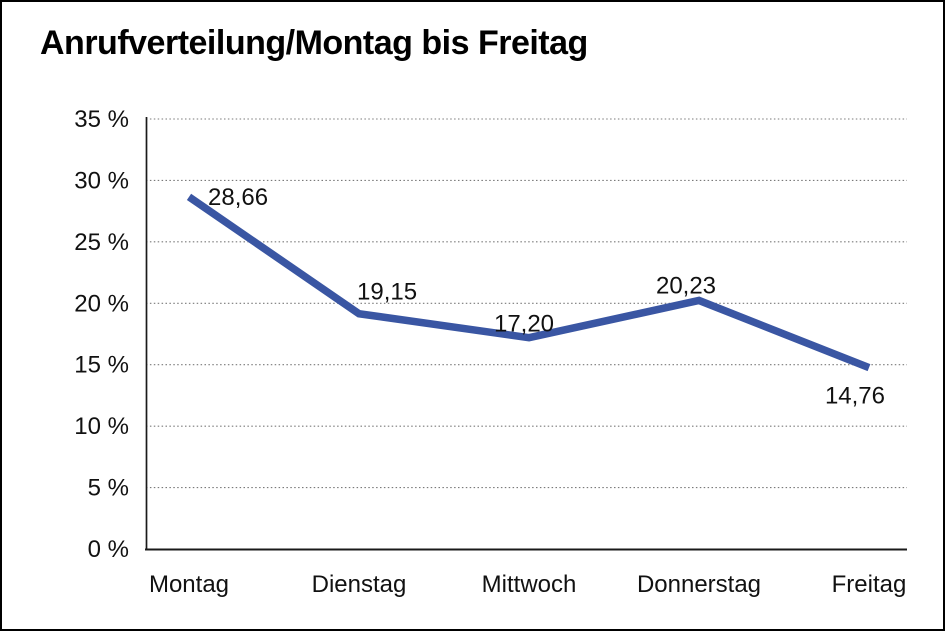  Describe the element at coordinates (869, 584) in the screenshot. I see `category-label: Freitag` at that location.